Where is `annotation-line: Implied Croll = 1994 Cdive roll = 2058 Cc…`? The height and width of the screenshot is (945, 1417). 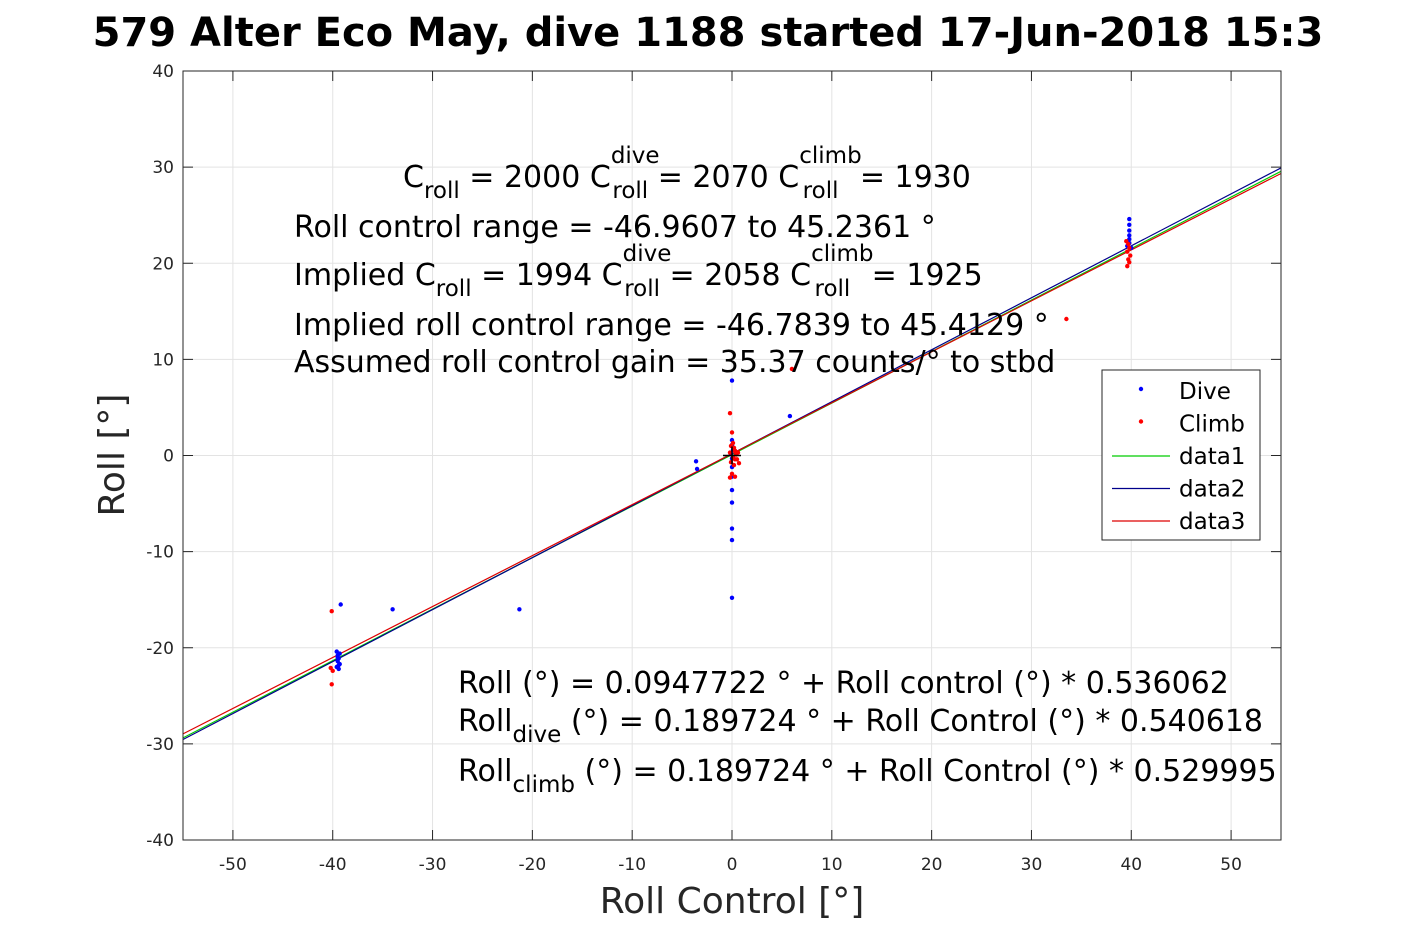 annotation-line: Implied Croll = 1994 Cdive roll = 2058 Cc… is located at coordinates (638, 271).